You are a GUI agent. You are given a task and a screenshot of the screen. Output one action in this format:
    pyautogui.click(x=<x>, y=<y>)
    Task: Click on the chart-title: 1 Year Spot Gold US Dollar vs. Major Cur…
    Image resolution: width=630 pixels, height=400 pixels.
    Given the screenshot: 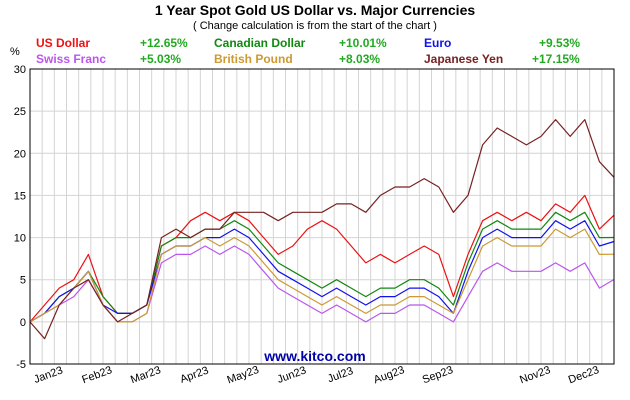 What is the action you would take?
    pyautogui.click(x=315, y=10)
    